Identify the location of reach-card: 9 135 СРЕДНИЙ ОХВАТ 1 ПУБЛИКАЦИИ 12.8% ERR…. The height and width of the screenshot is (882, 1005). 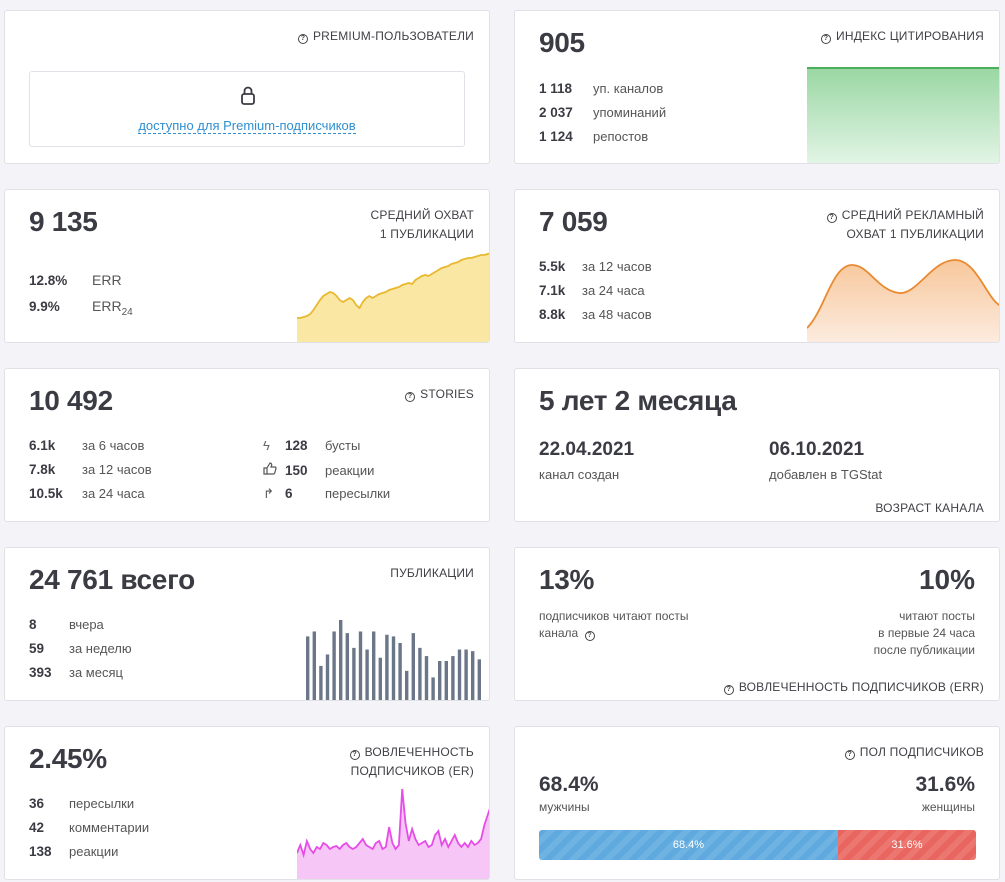
(247, 266).